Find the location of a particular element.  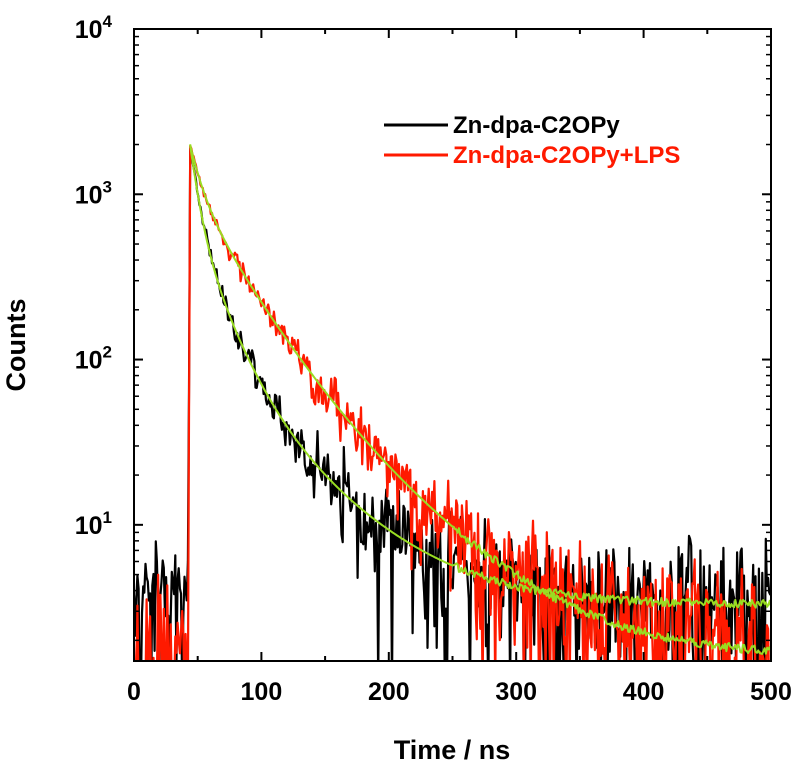

x-tick-label: 200 is located at coordinates (389, 692).